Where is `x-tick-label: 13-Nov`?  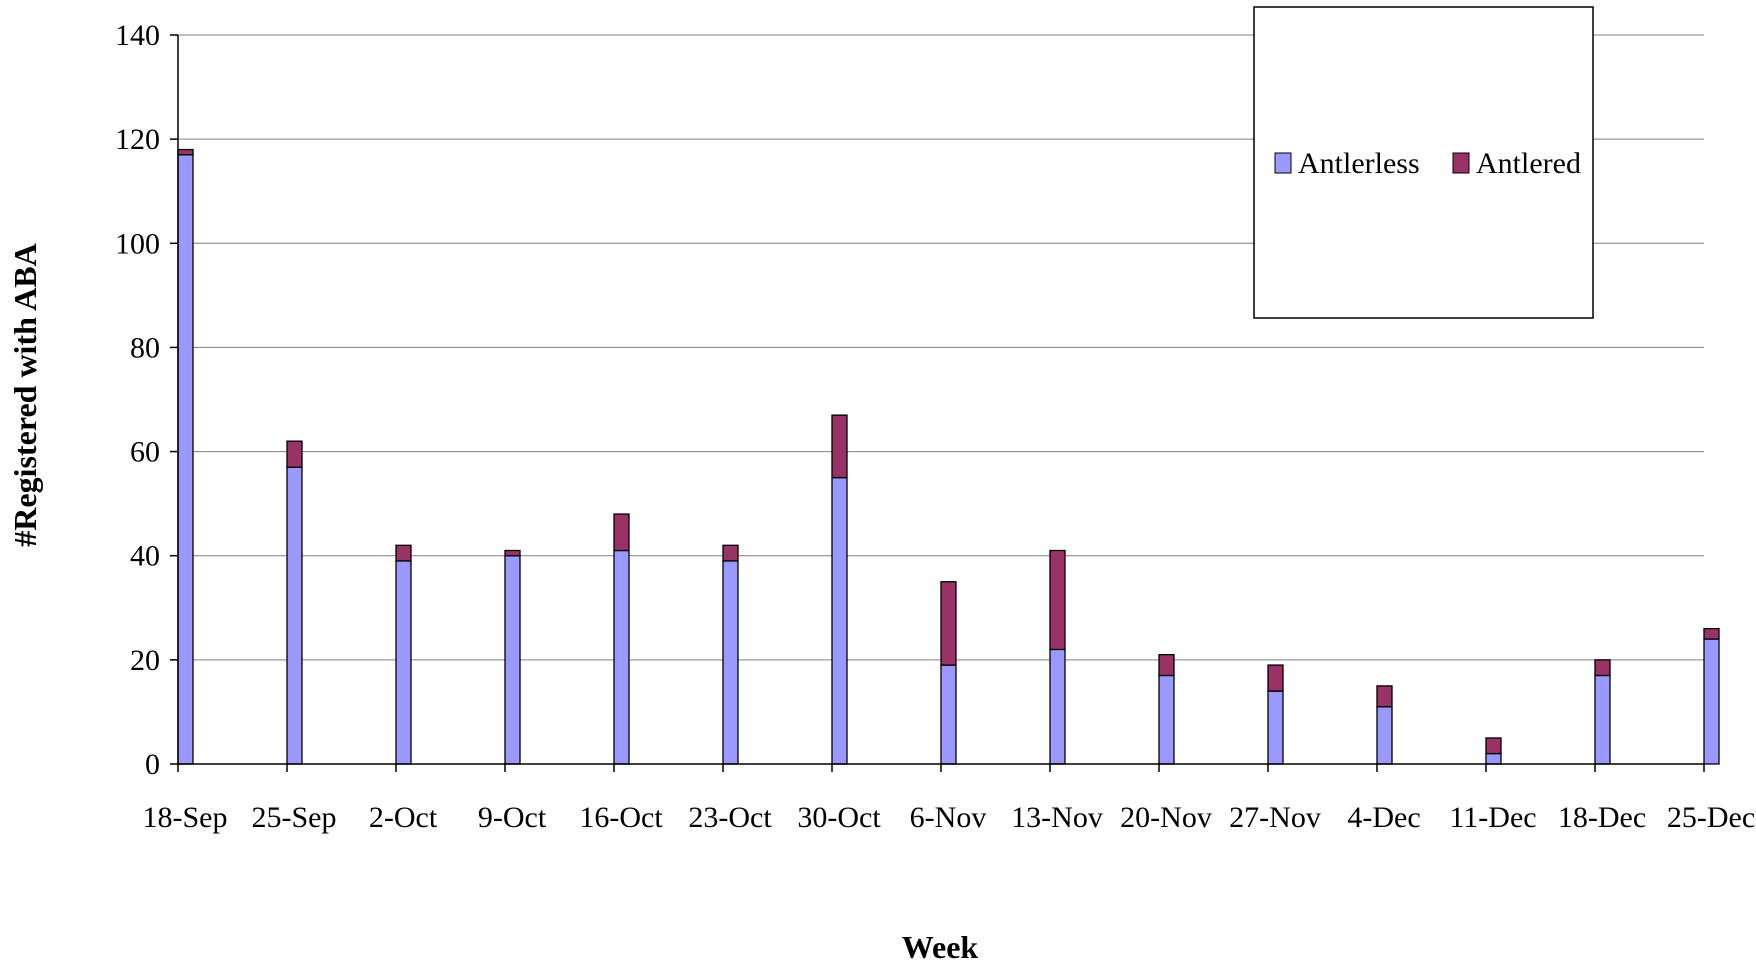 x-tick-label: 13-Nov is located at coordinates (1057, 817).